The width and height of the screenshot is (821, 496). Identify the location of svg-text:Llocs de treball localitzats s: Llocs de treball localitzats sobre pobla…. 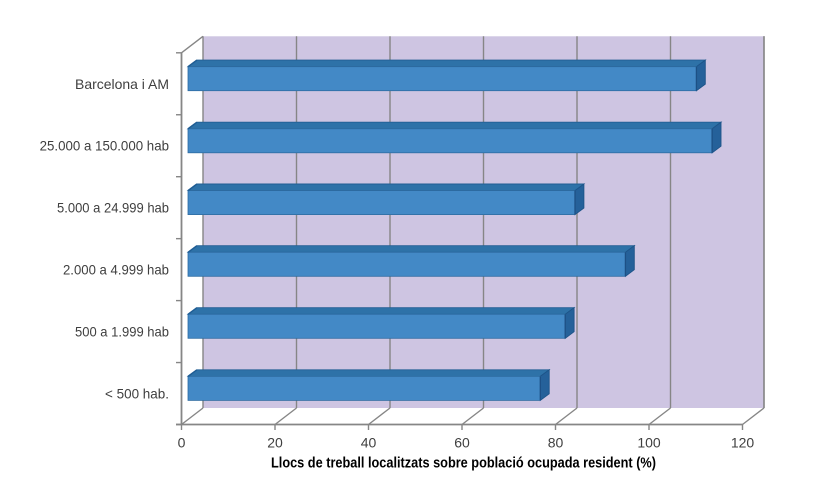
(463, 463).